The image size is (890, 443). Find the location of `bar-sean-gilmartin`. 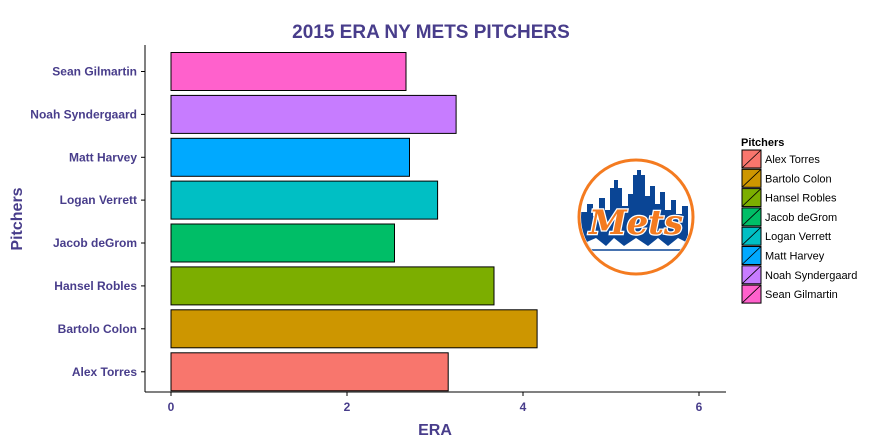

bar-sean-gilmartin is located at coordinates (288, 71).